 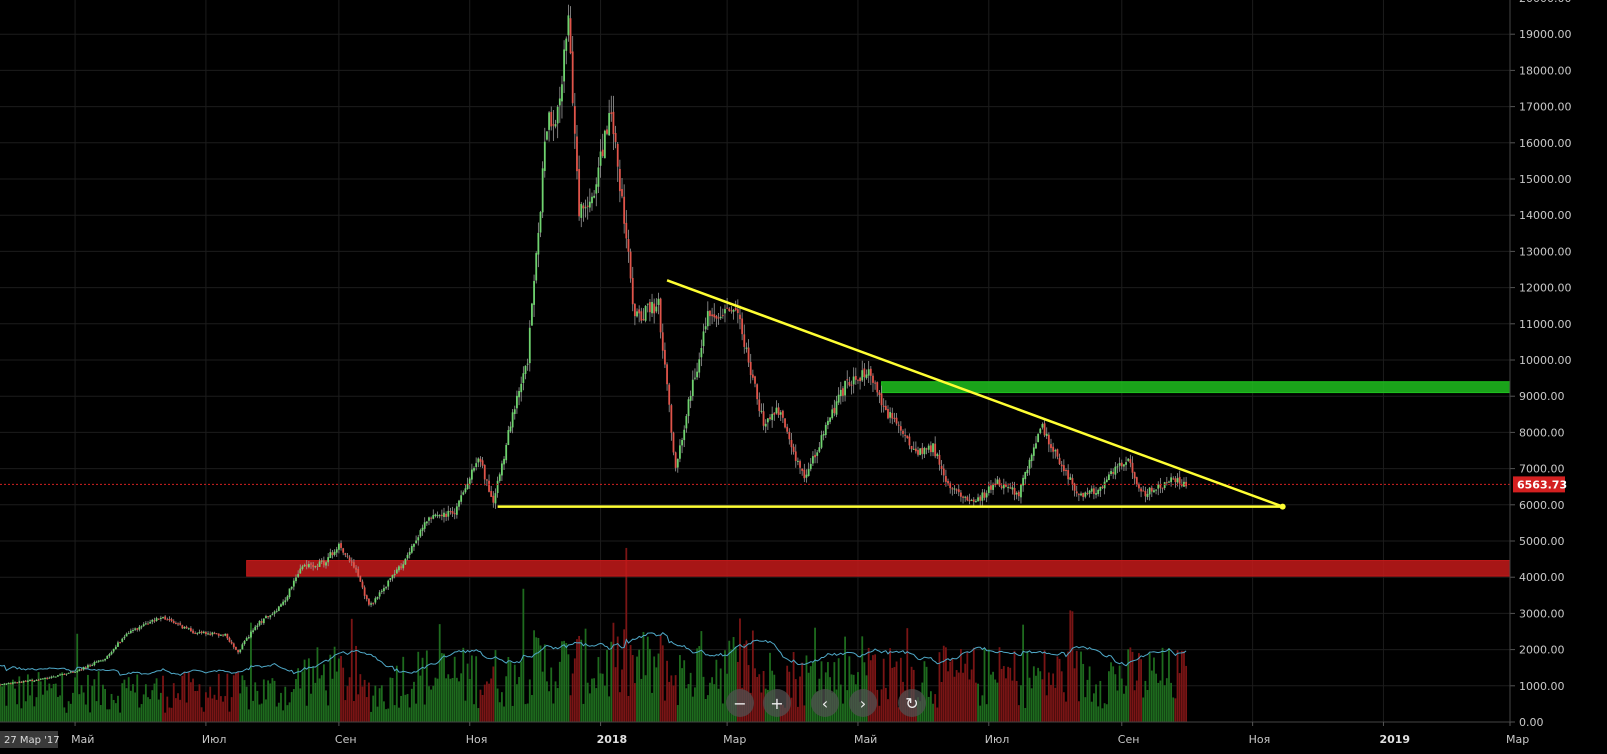 What do you see at coordinates (865, 739) in the screenshot?
I see `x-tick-label: Май` at bounding box center [865, 739].